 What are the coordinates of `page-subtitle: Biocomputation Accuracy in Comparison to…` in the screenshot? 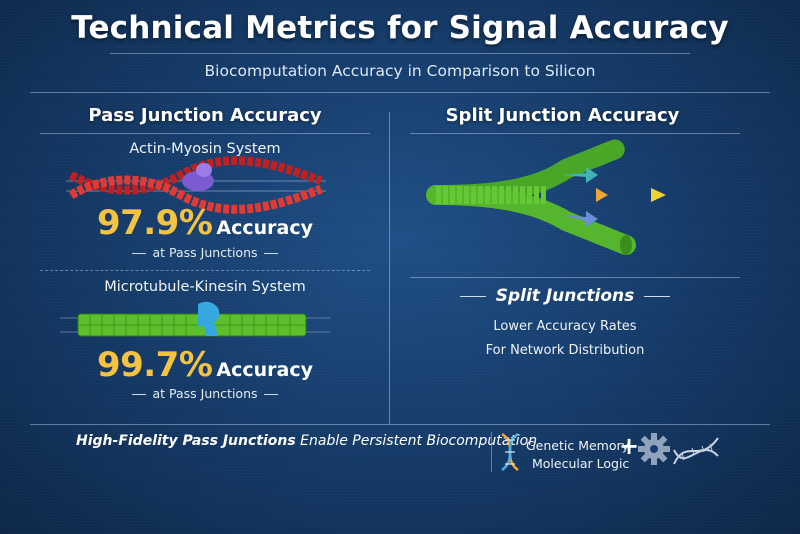 It's located at (400, 71).